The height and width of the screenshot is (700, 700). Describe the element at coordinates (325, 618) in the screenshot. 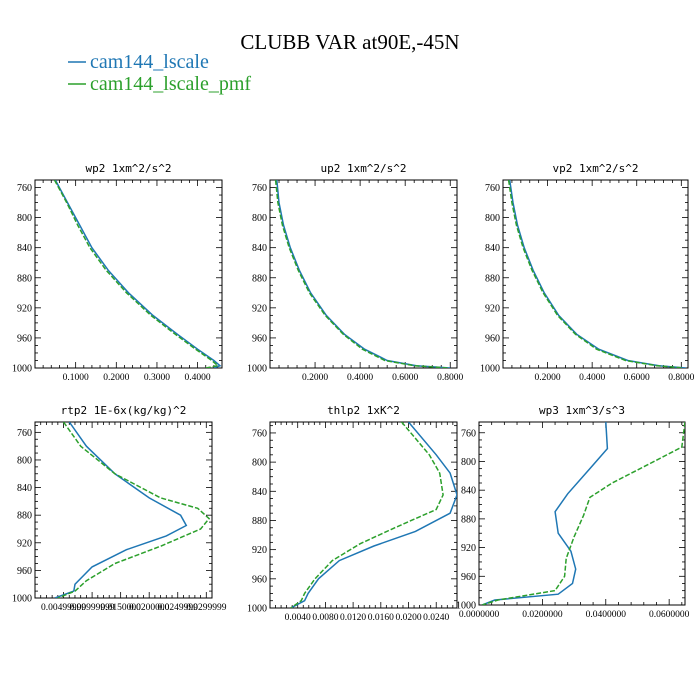

I see `x-tick-label: 0.0080` at that location.